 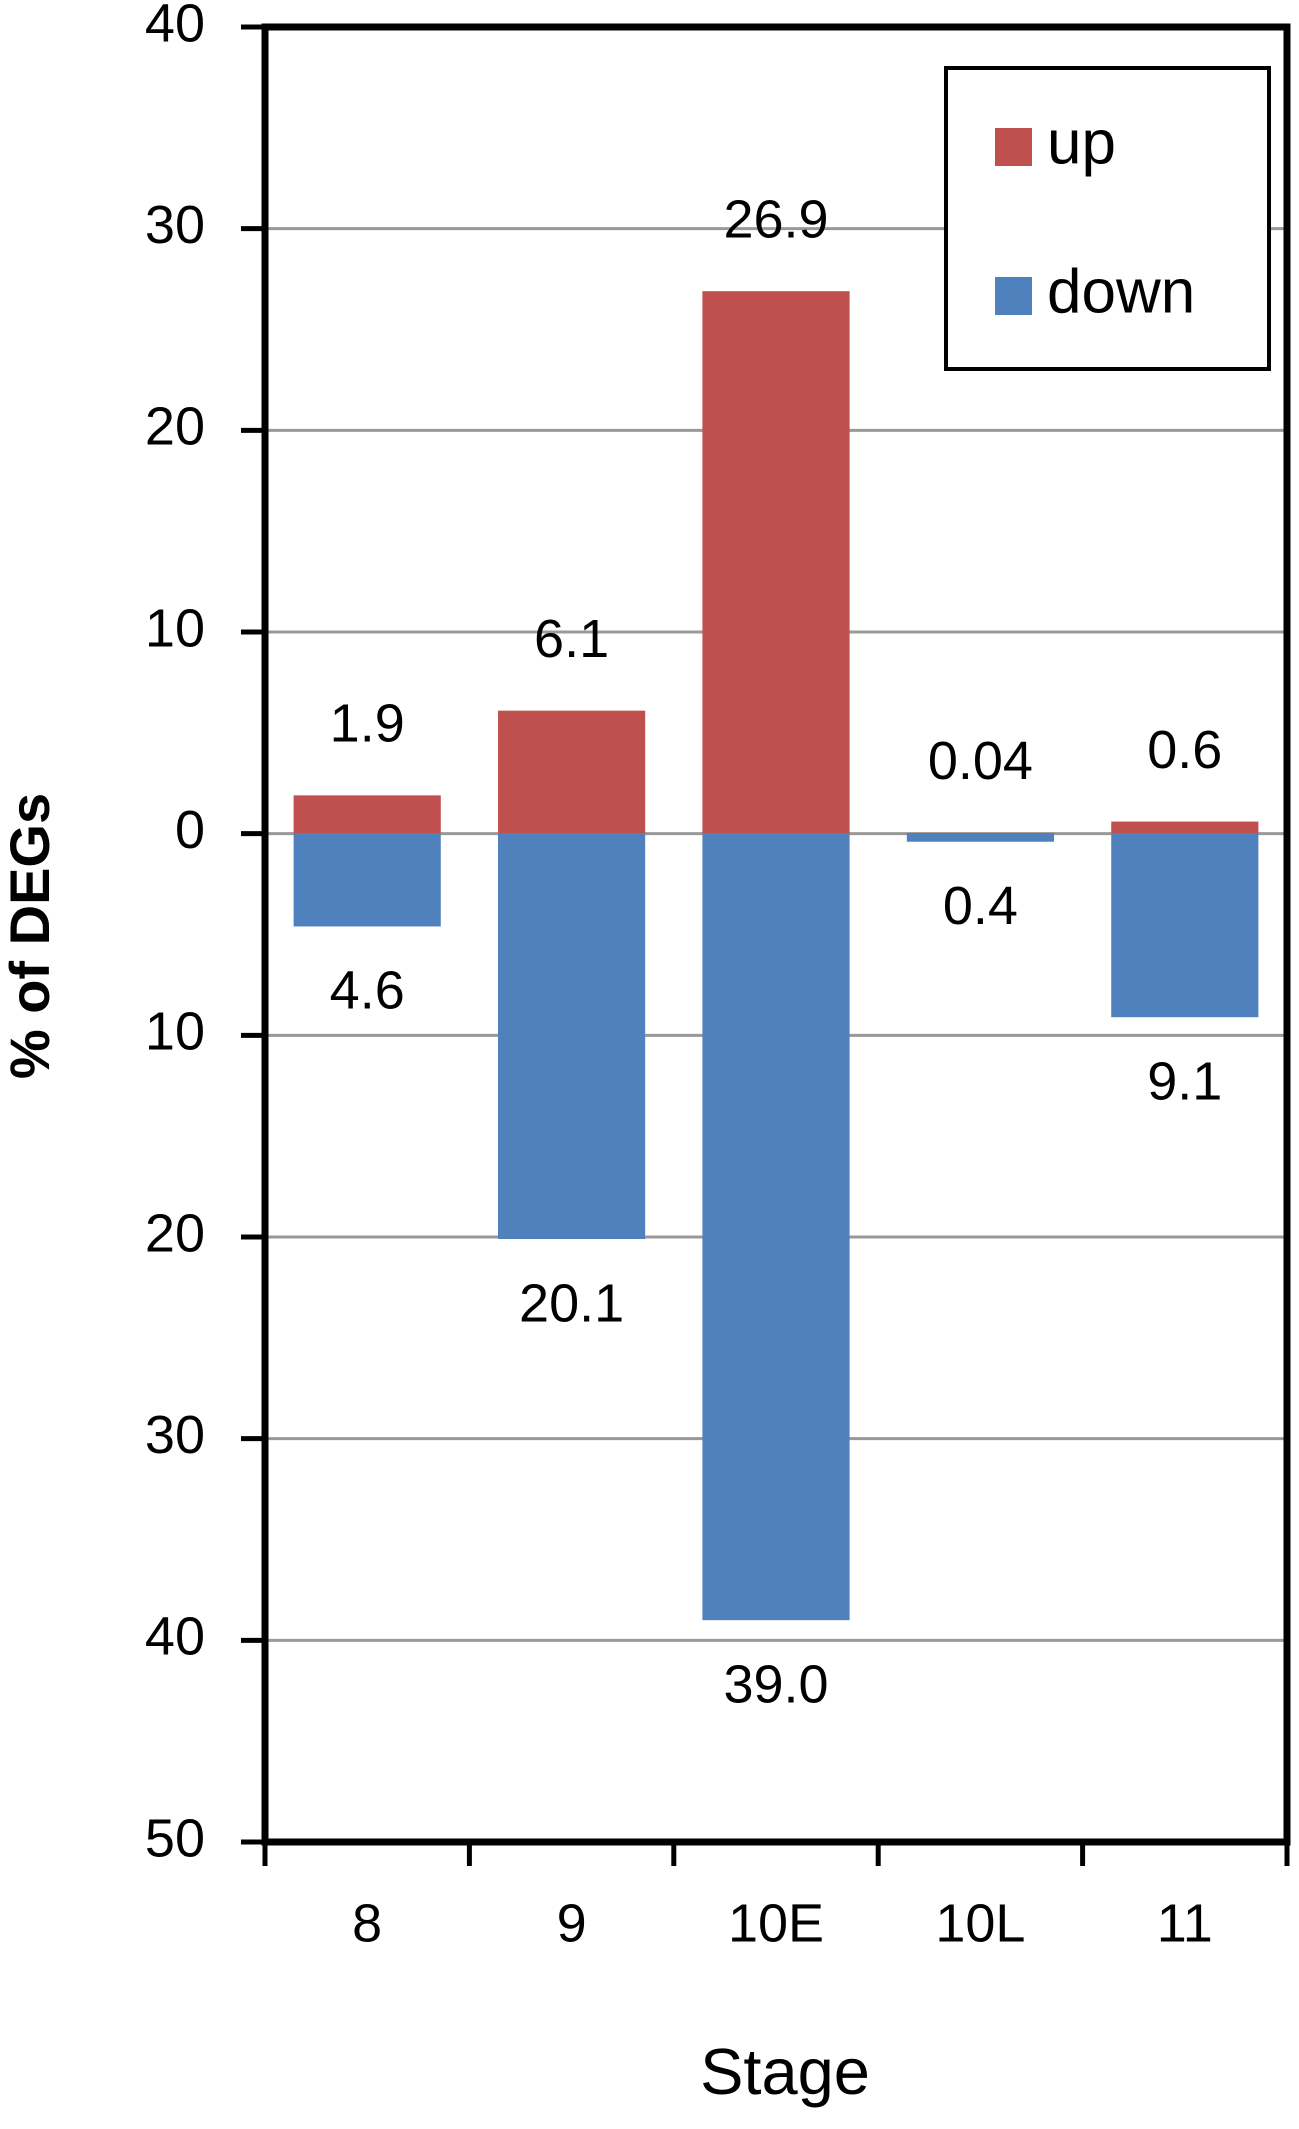 What do you see at coordinates (1184, 1081) in the screenshot?
I see `data-label: 9.1` at bounding box center [1184, 1081].